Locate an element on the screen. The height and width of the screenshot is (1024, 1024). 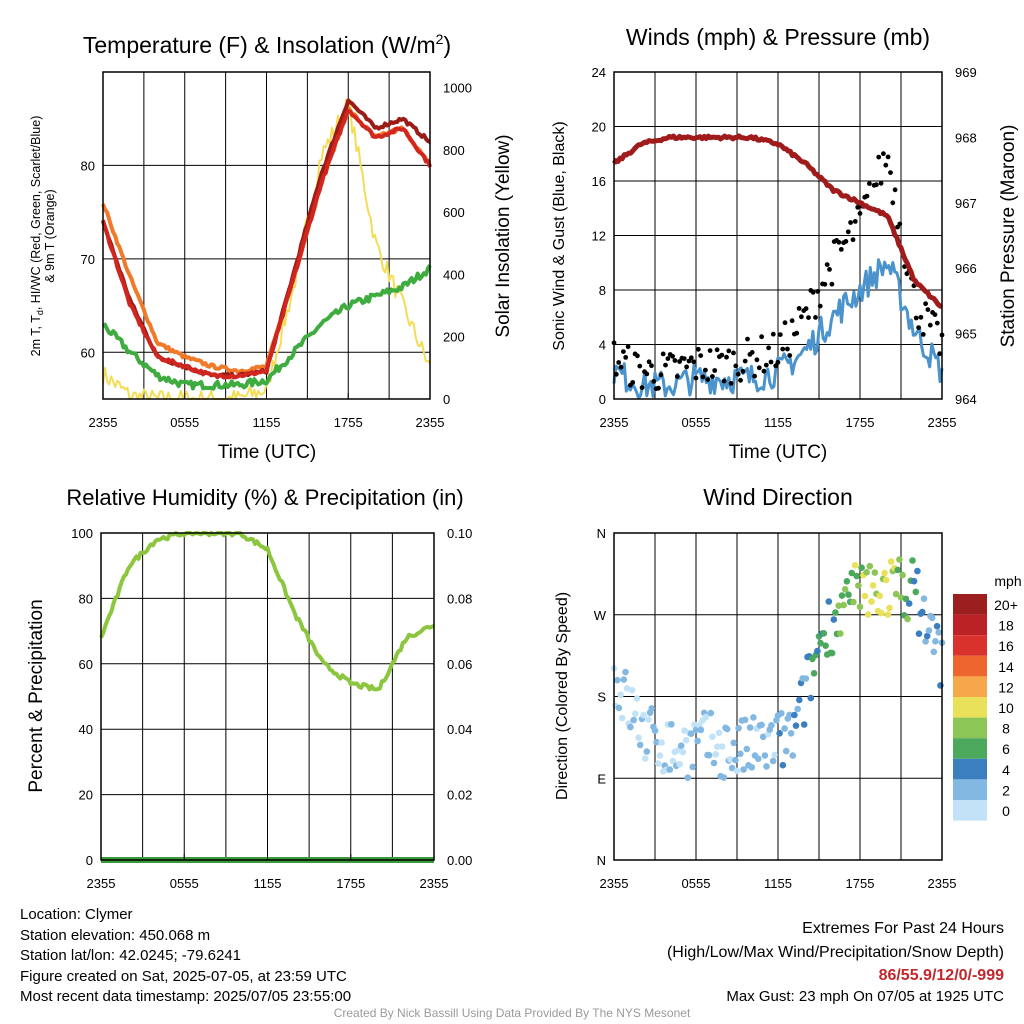
elevation-text: Station elevation: 450.068 m is located at coordinates (115, 935).